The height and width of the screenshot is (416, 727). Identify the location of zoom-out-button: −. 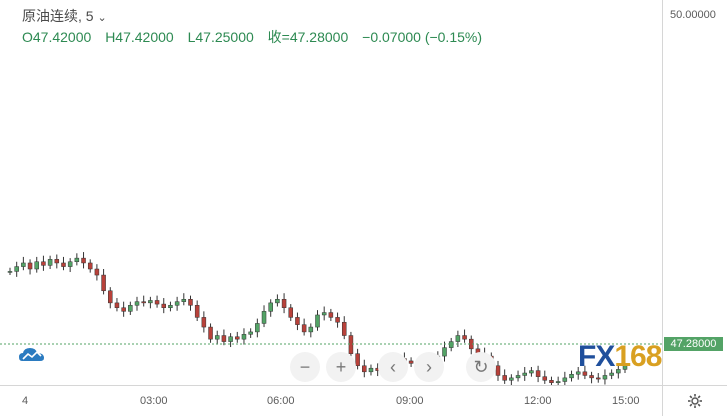
(305, 367).